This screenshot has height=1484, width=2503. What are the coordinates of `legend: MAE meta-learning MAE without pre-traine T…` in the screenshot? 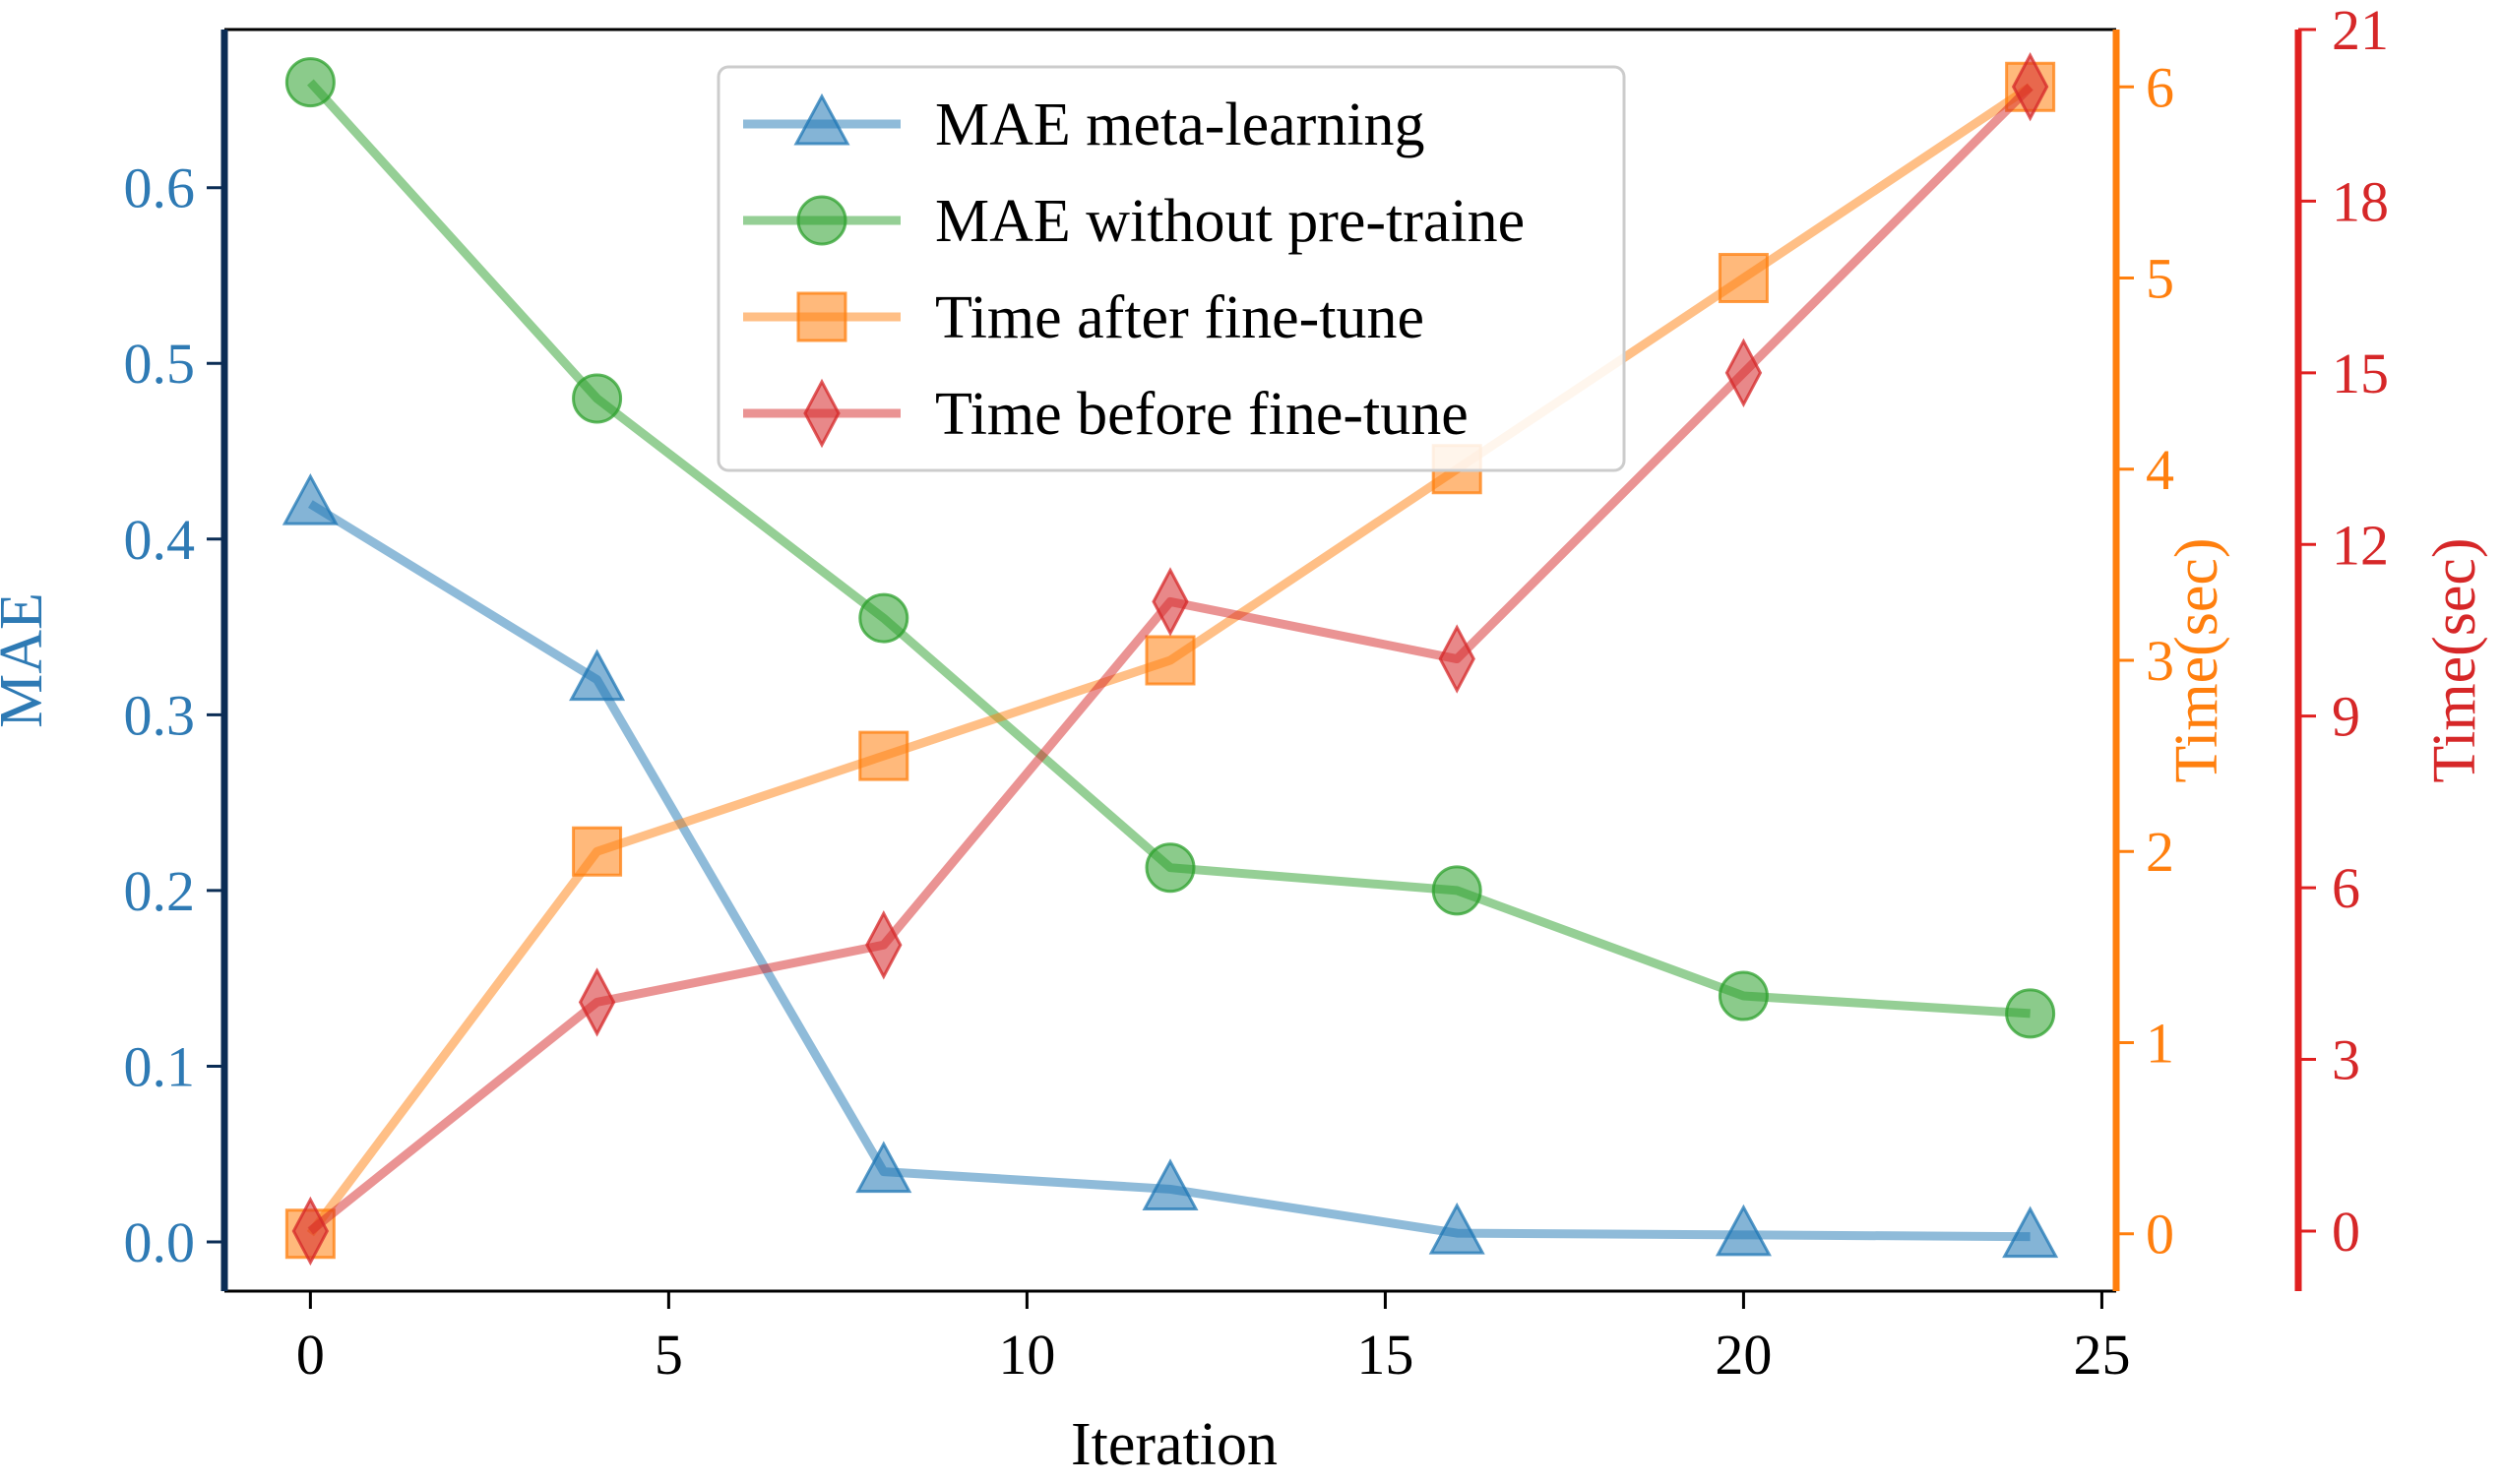 It's located at (1171, 268).